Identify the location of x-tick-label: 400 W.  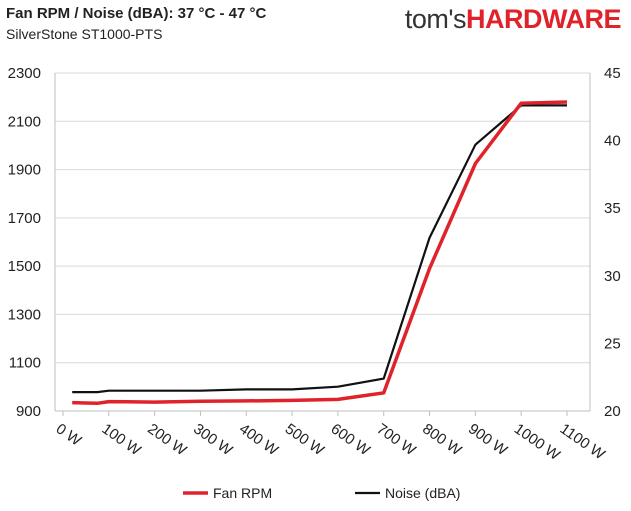
(259, 439).